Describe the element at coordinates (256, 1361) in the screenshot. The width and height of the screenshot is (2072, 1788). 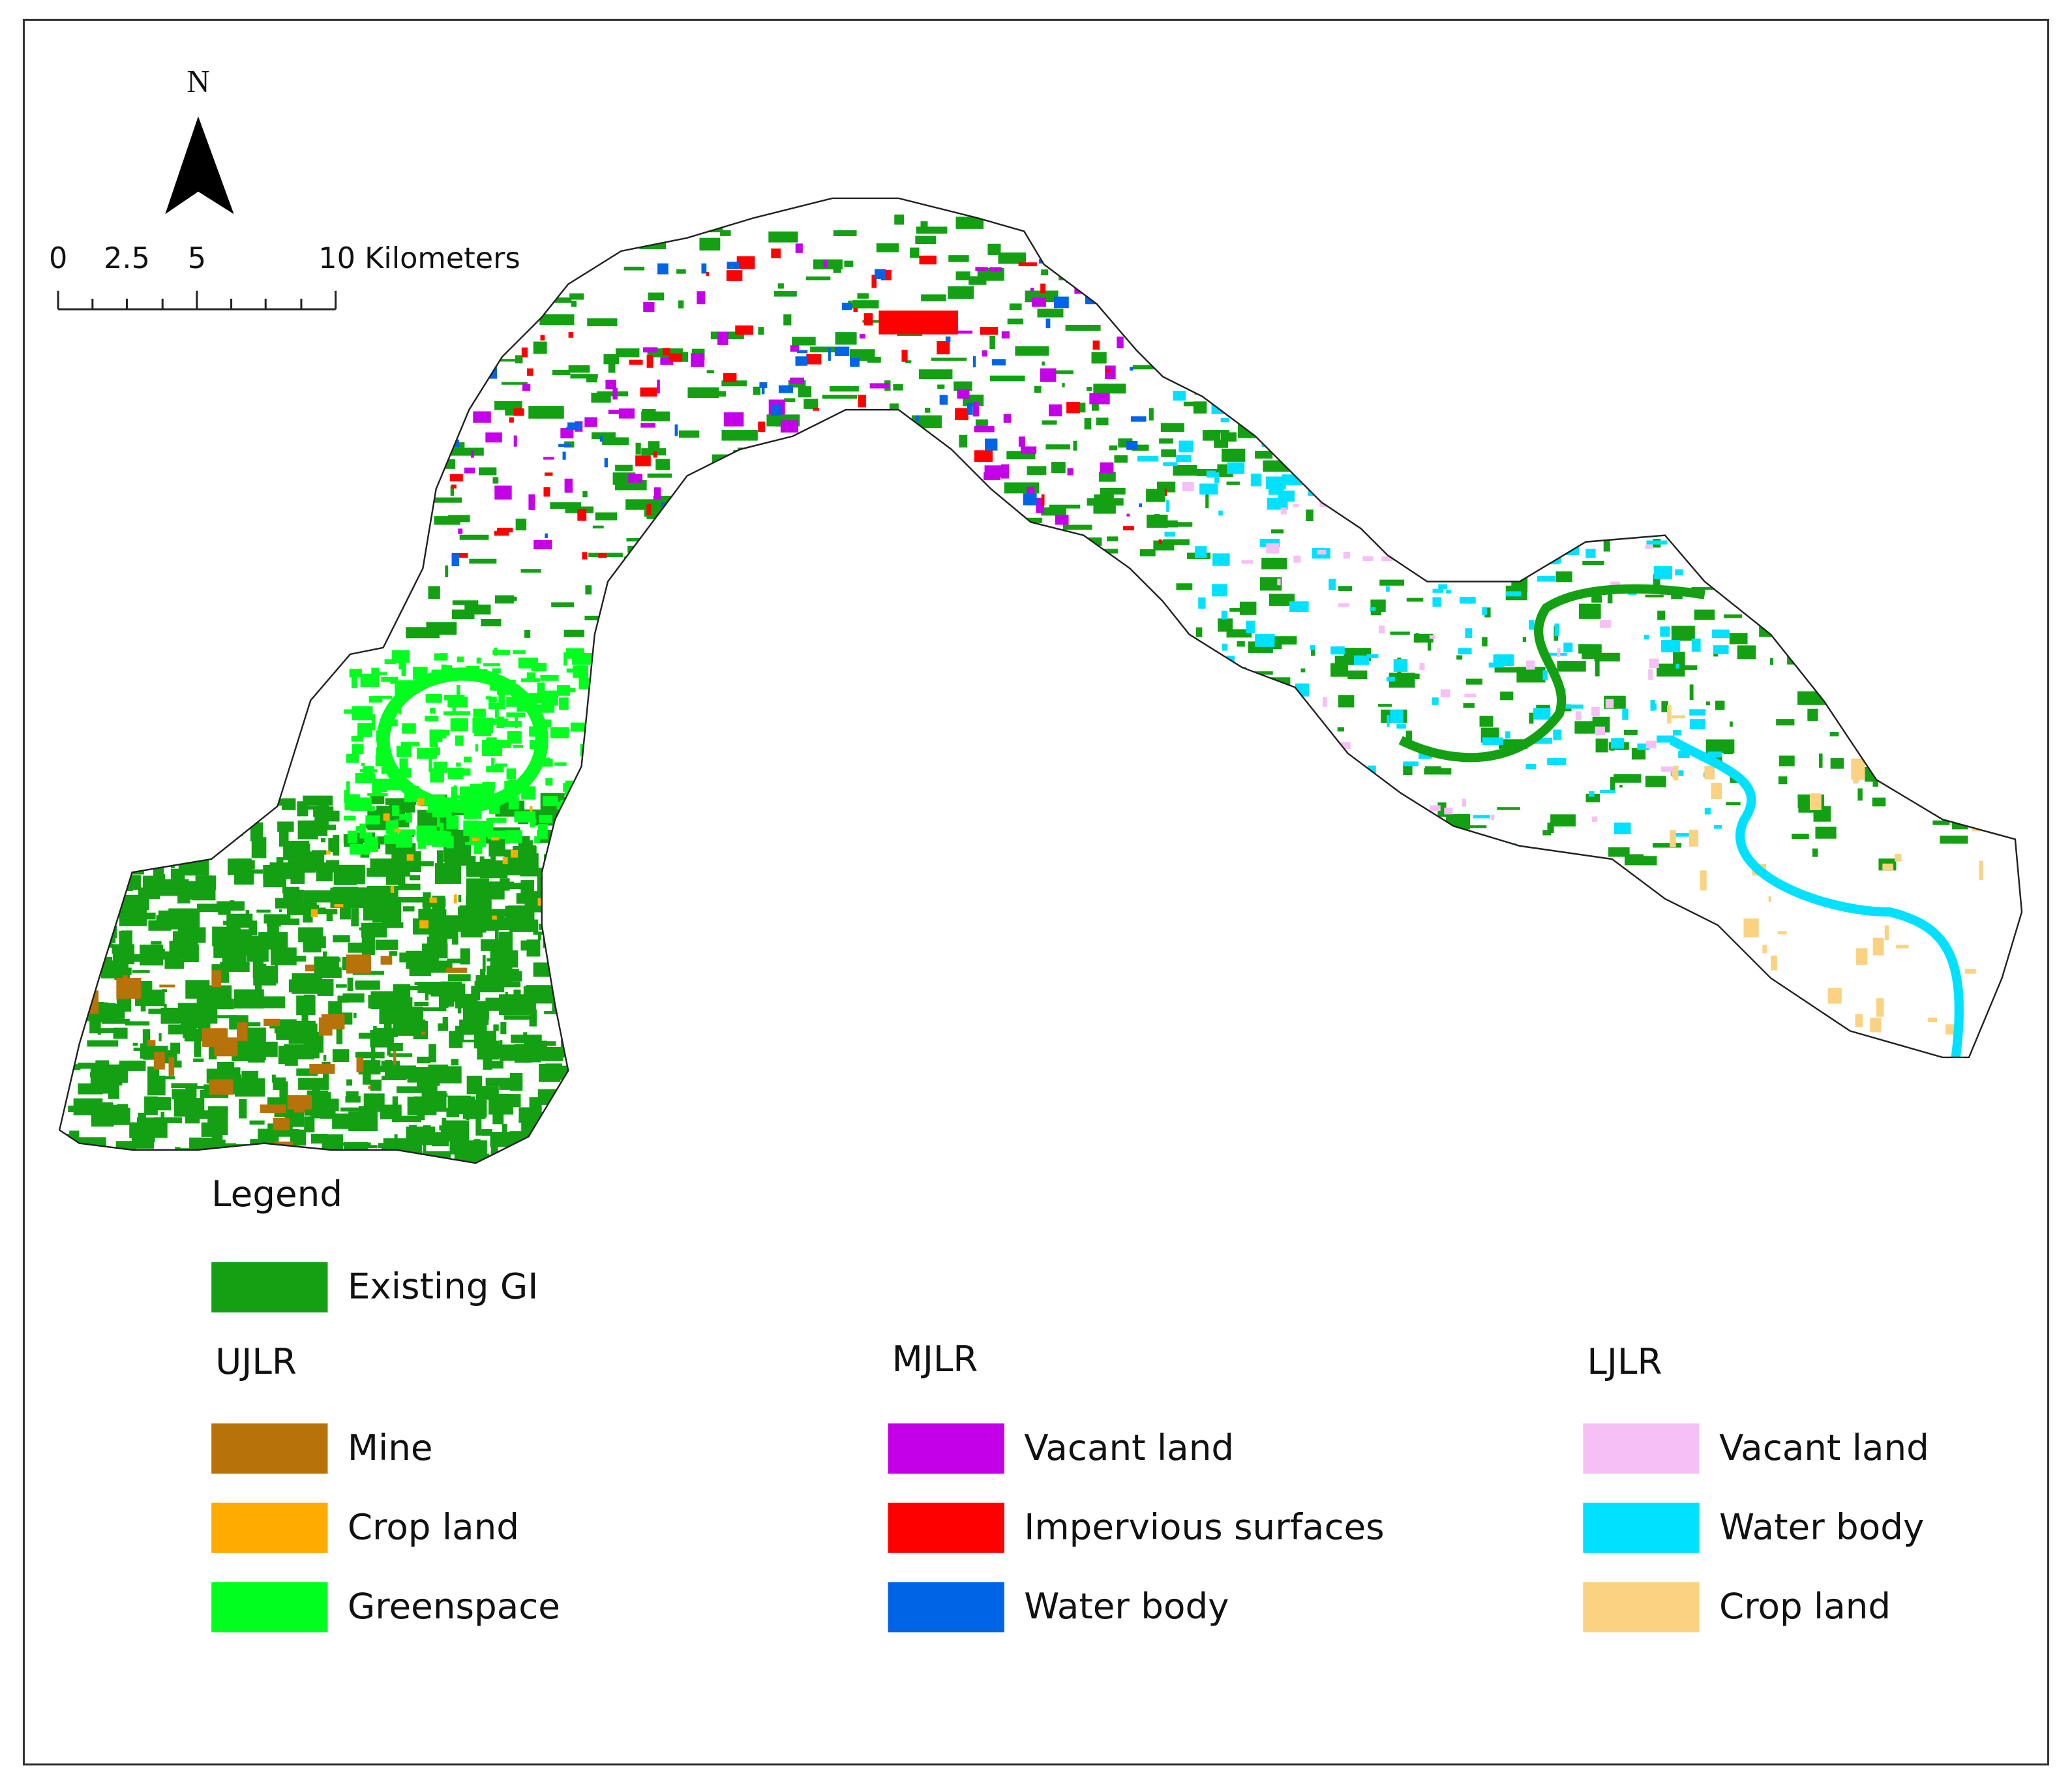
I see `legend-group: UJLR` at that location.